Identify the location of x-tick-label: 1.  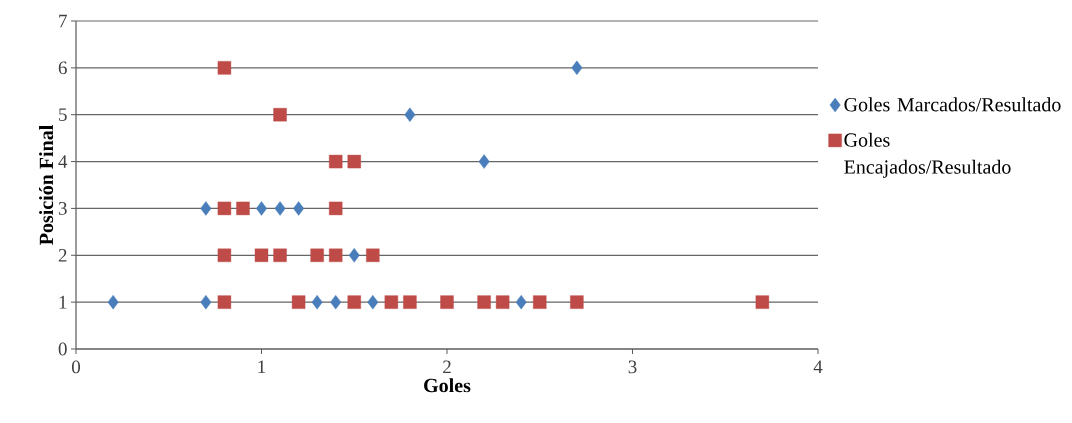
(262, 367).